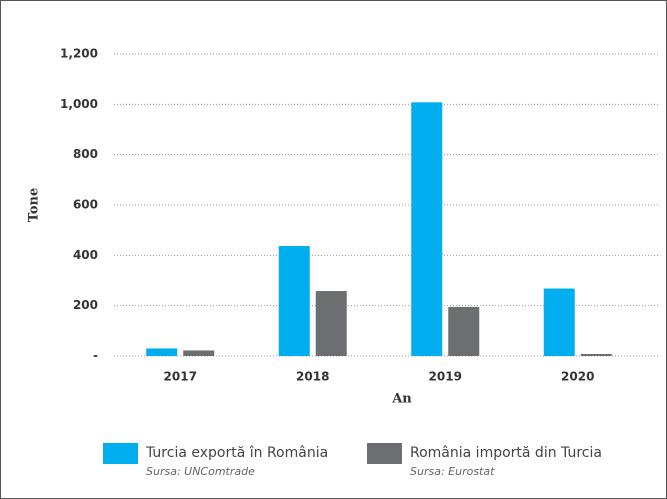 This screenshot has height=499, width=667. What do you see at coordinates (445, 377) in the screenshot?
I see `x-tick-label: 2019` at bounding box center [445, 377].